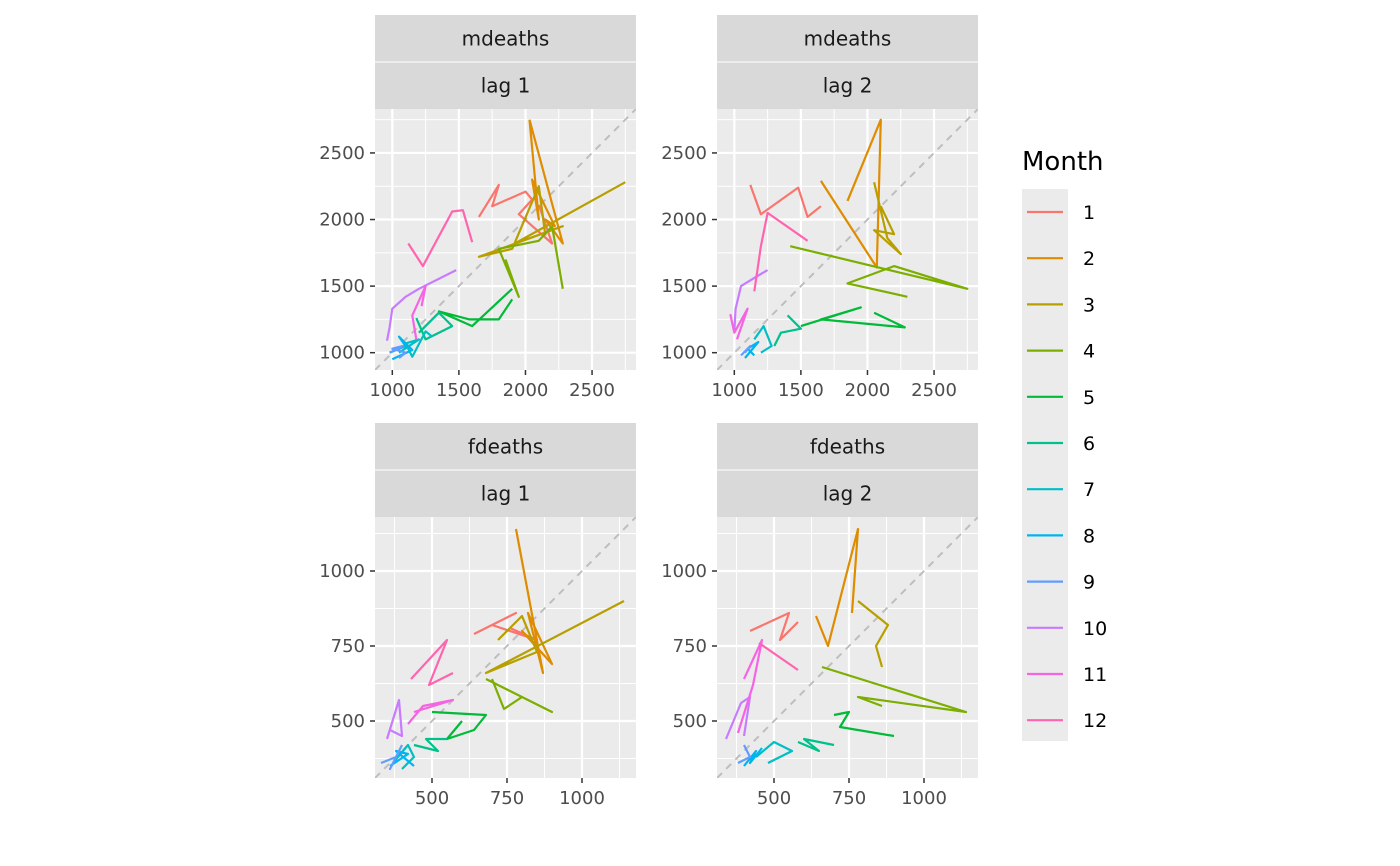 This screenshot has width=1400, height=866. Describe the element at coordinates (432, 798) in the screenshot. I see `x-tick-label: 500` at that location.